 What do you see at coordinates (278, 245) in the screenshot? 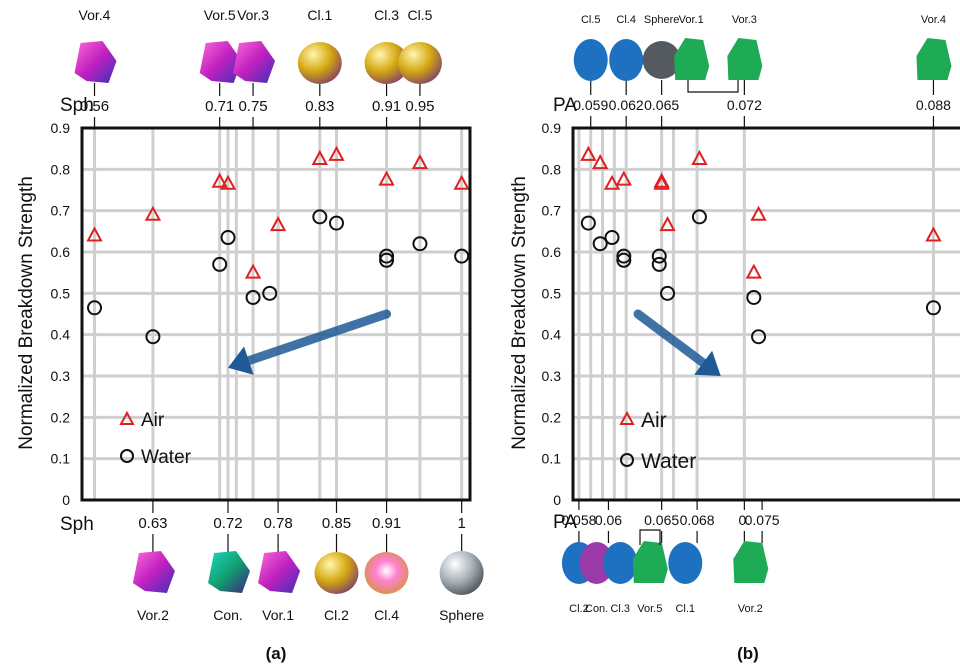
I see `points-a` at bounding box center [278, 245].